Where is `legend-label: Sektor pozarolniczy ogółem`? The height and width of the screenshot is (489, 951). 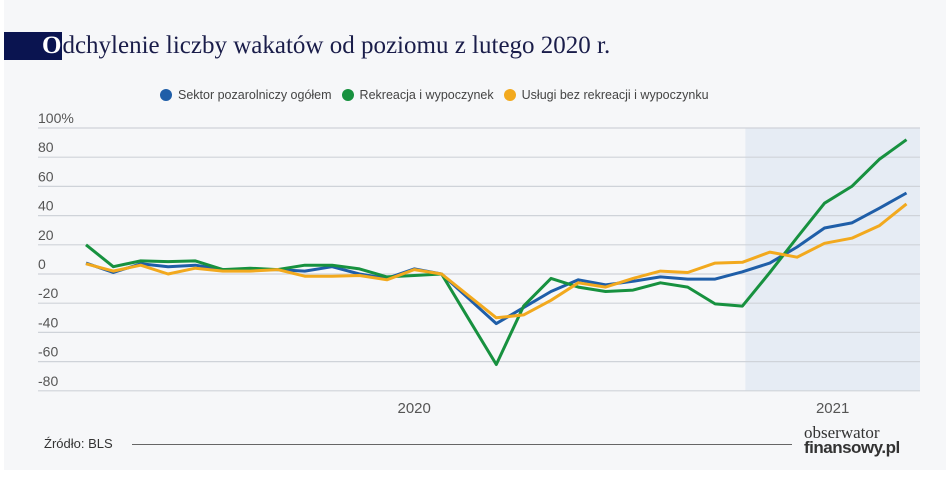 legend-label: Sektor pozarolniczy ogółem is located at coordinates (255, 95).